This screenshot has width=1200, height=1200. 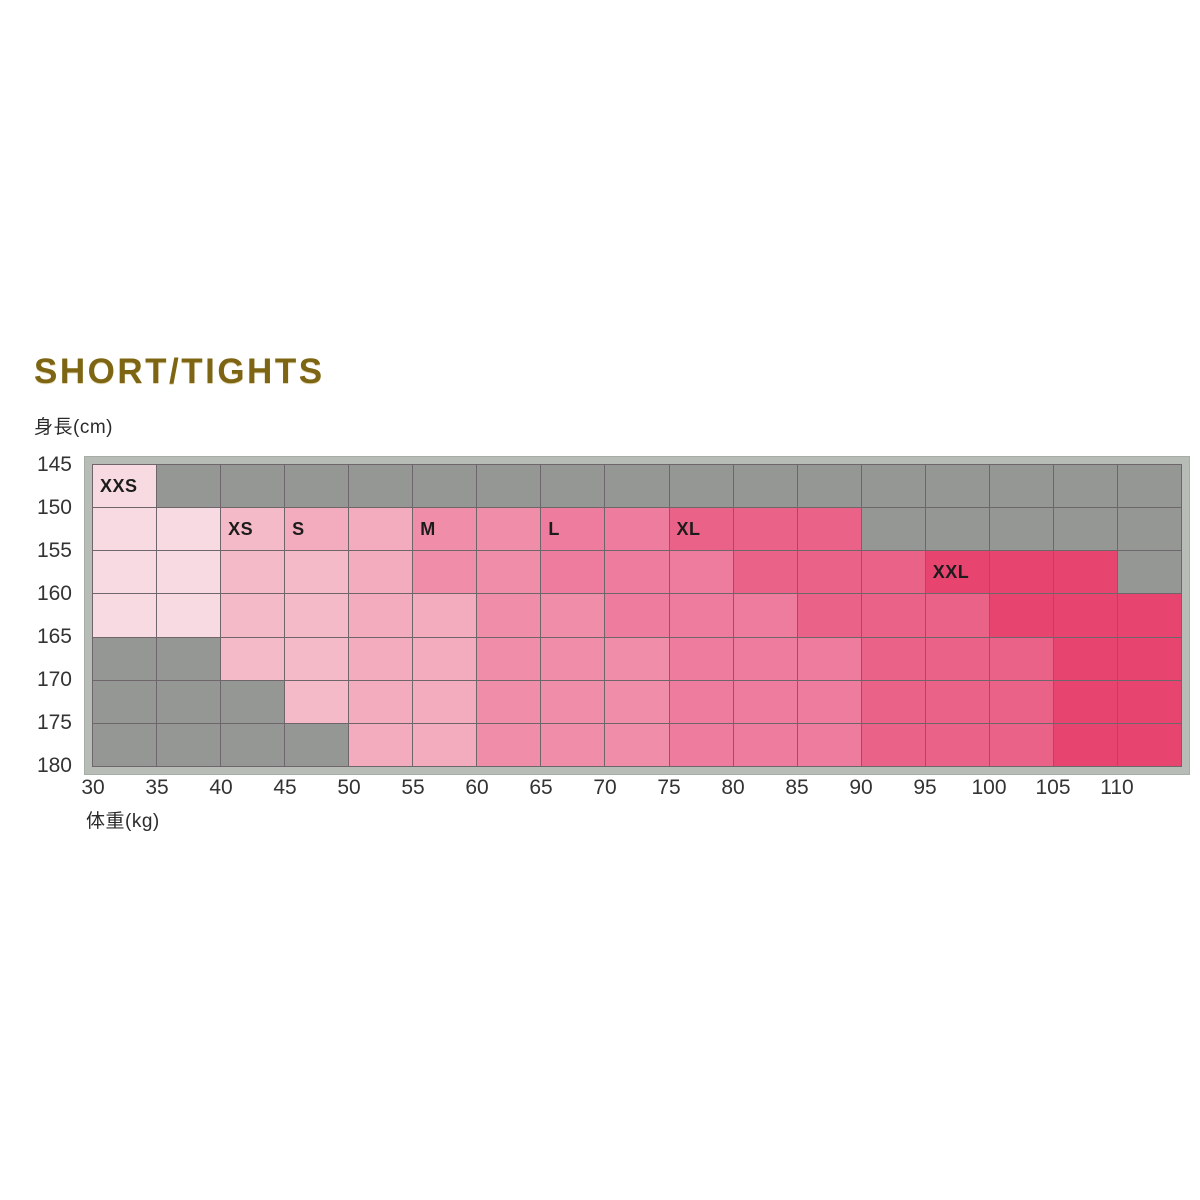 I want to click on grid-cell-xl: XL, so click(x=701, y=529).